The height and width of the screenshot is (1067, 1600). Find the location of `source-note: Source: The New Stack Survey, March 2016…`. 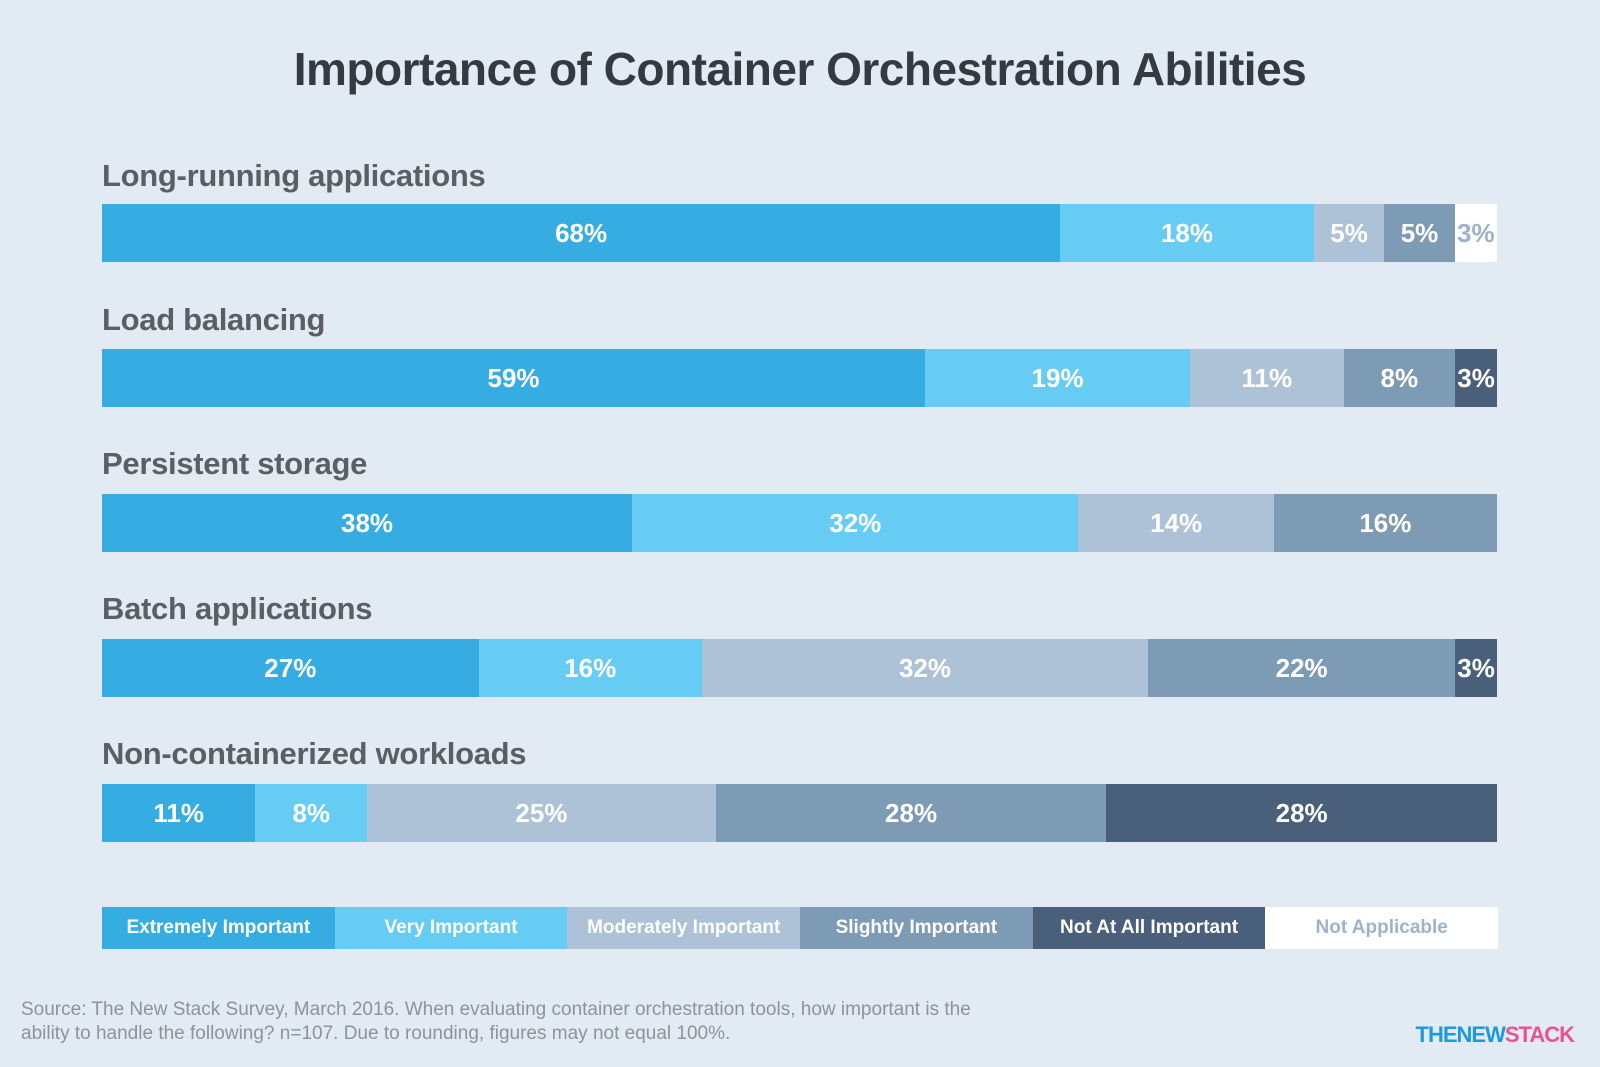

source-note: Source: The New Stack Survey, March 2016… is located at coordinates (496, 1021).